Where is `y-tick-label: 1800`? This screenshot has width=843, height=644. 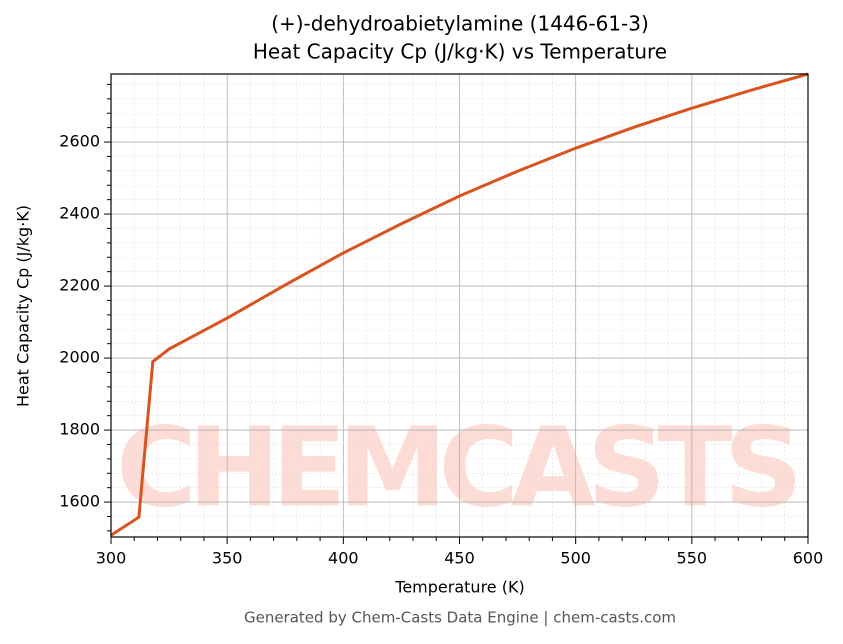
y-tick-label: 1800 is located at coordinates (79, 429).